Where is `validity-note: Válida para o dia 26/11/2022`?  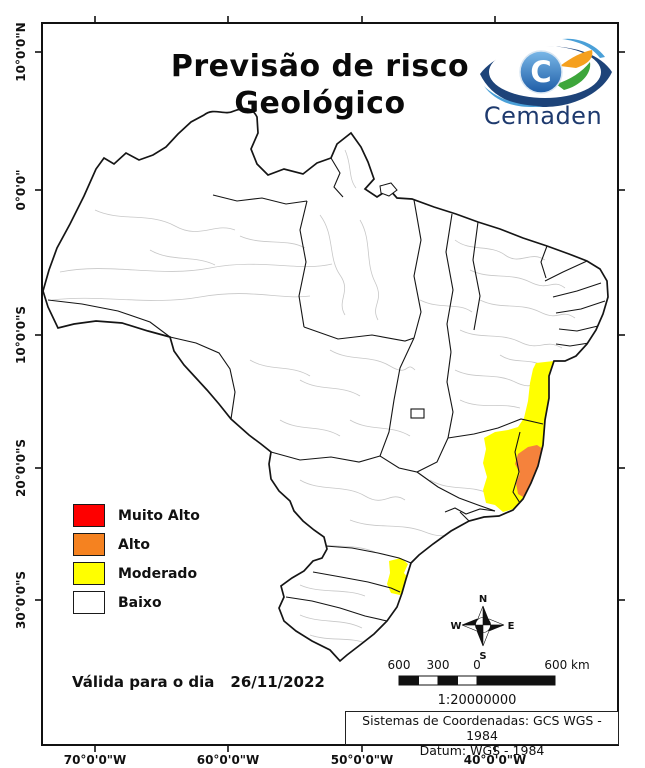
validity-note: Válida para o dia 26/11/2022 is located at coordinates (198, 682).